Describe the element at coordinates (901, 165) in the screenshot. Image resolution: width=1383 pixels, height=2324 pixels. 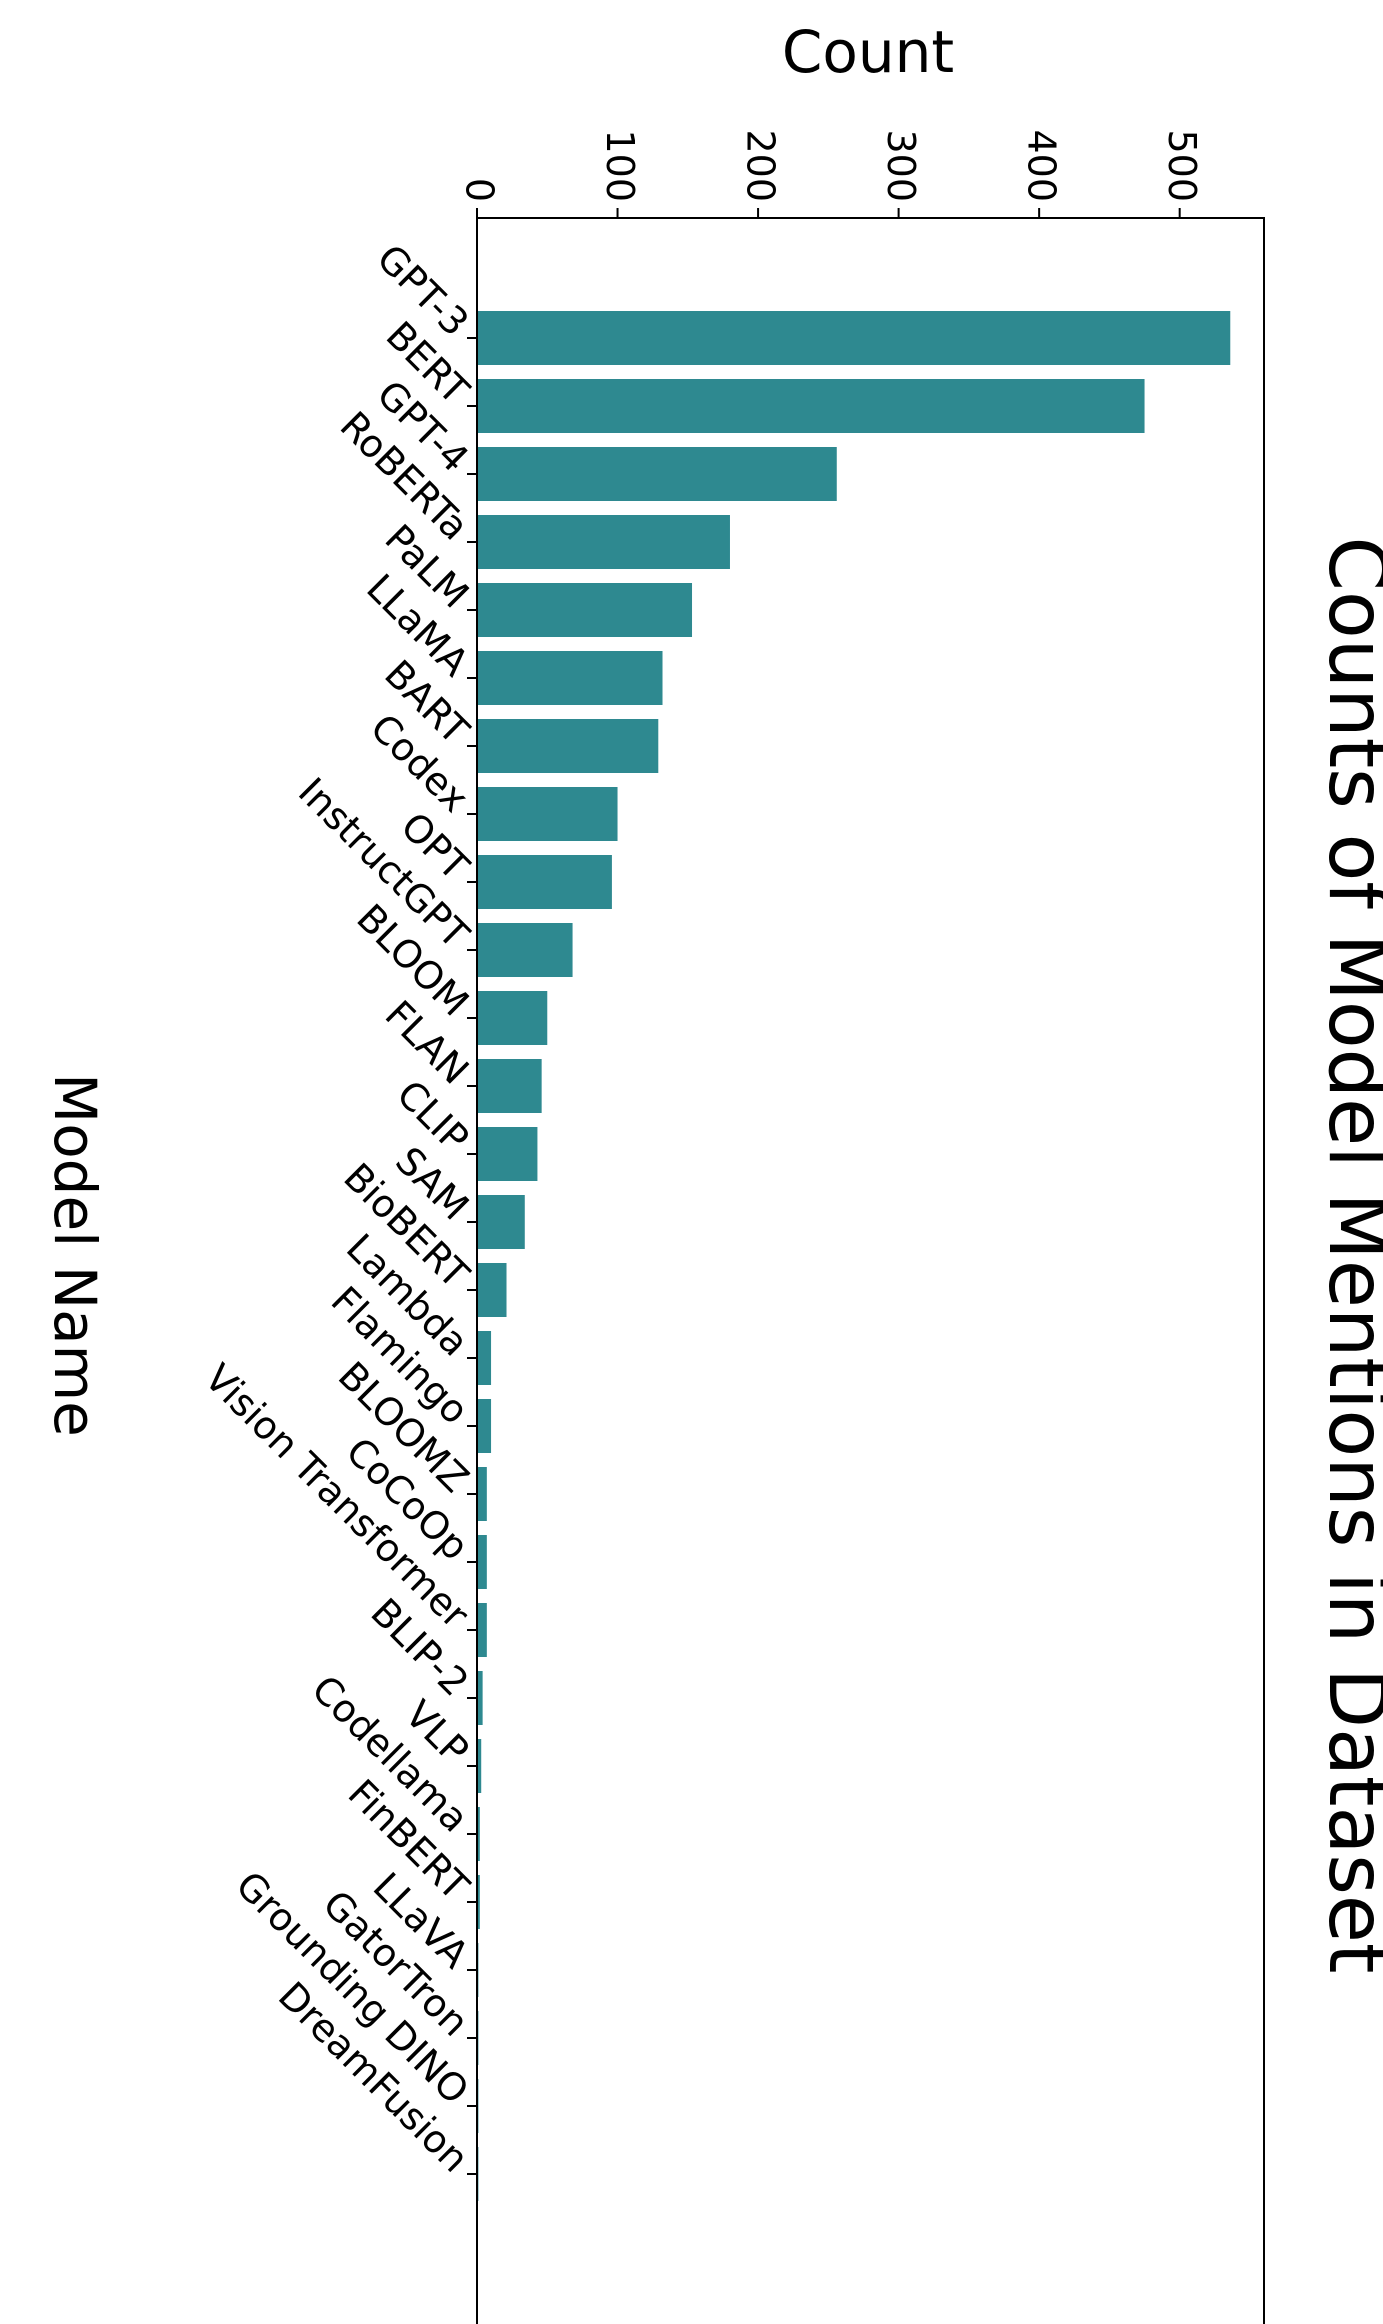
I see `x-tick-label: 300` at that location.